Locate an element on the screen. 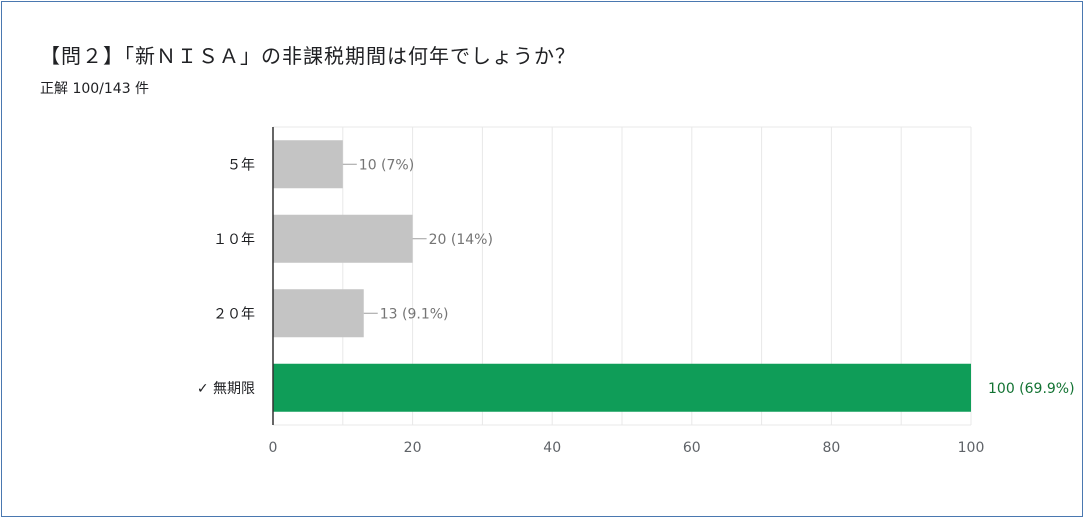  x-tick-label: 40 is located at coordinates (552, 448).